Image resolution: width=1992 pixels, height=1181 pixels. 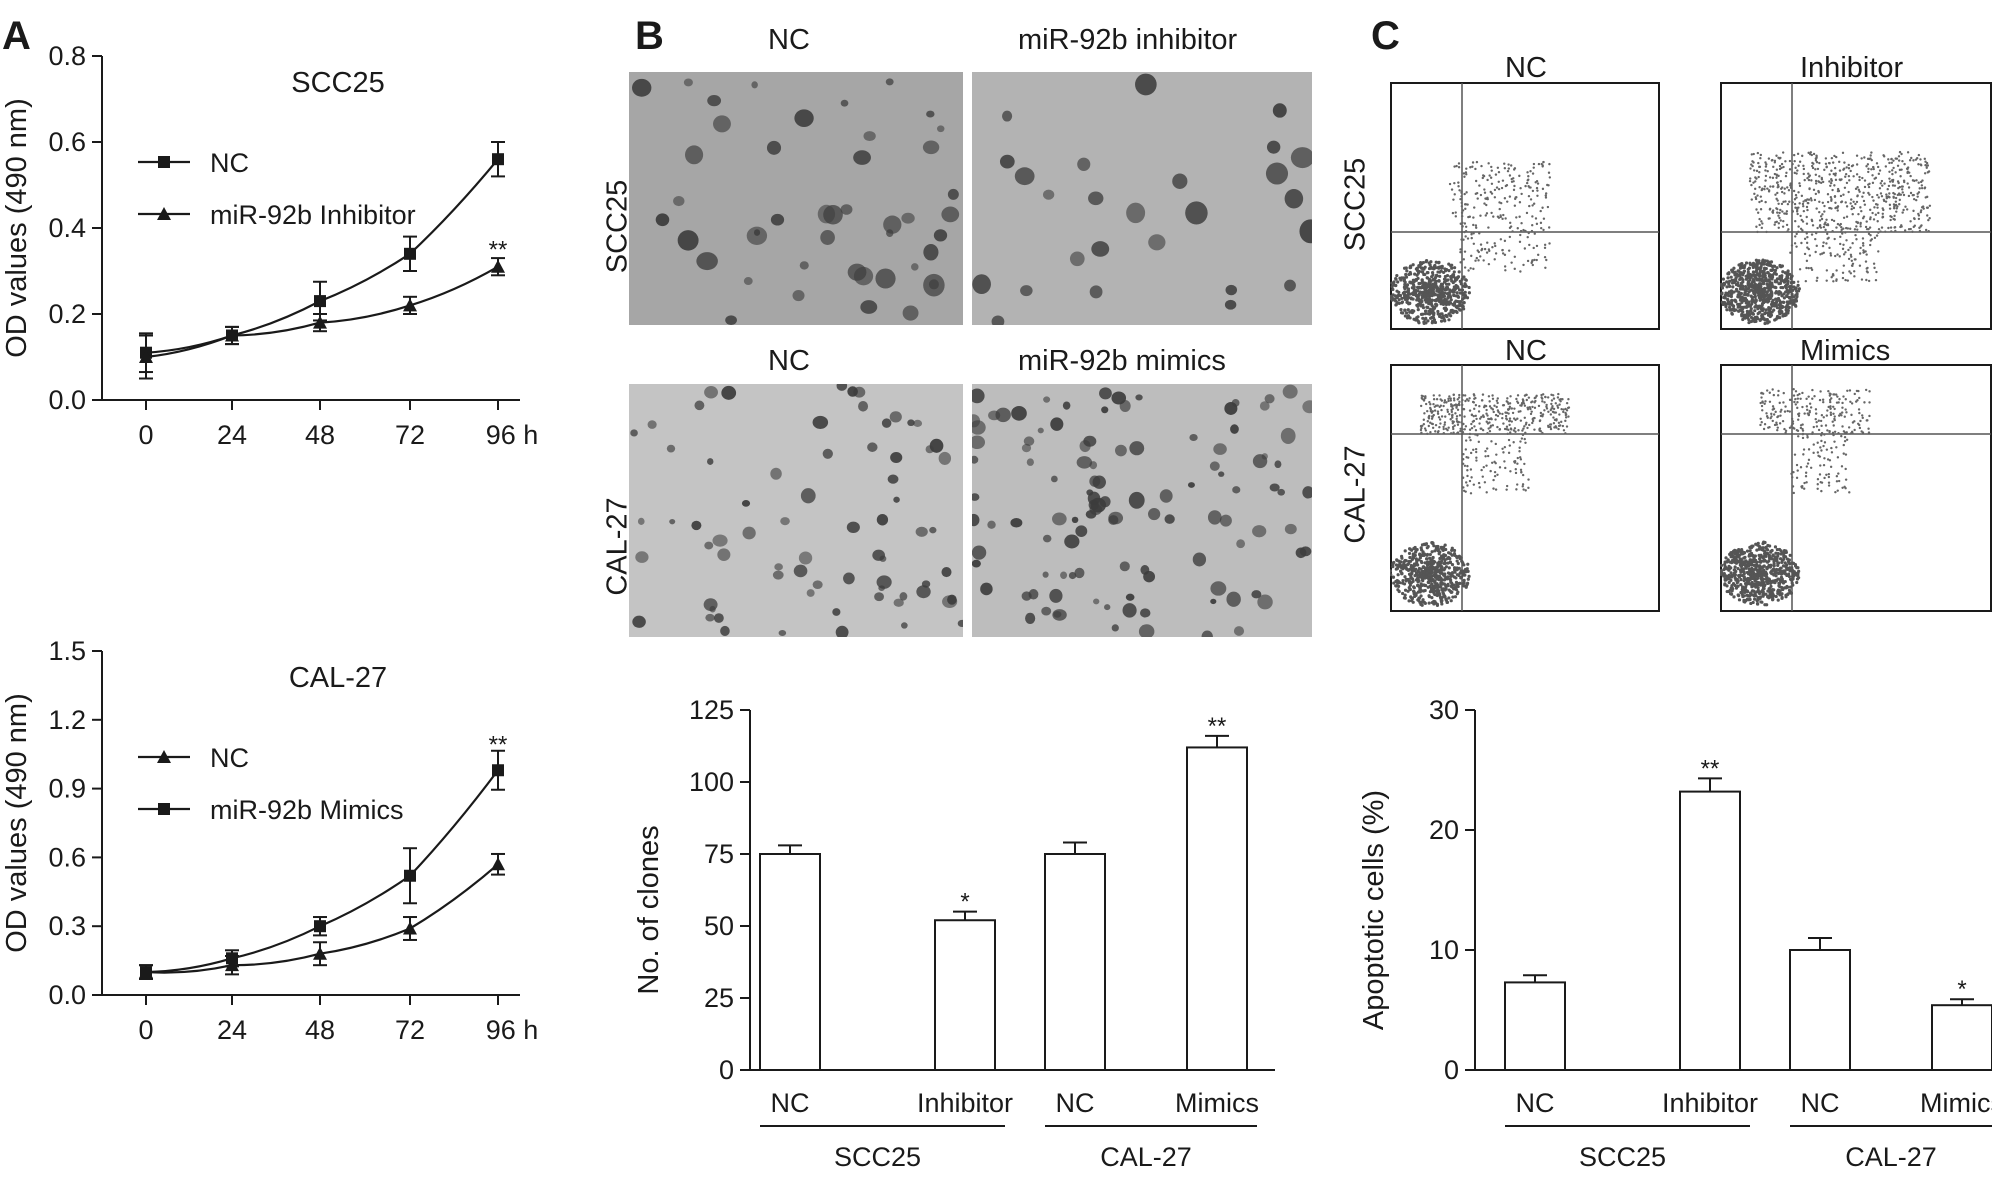 I want to click on significance-marker: **, so click(x=1217, y=726).